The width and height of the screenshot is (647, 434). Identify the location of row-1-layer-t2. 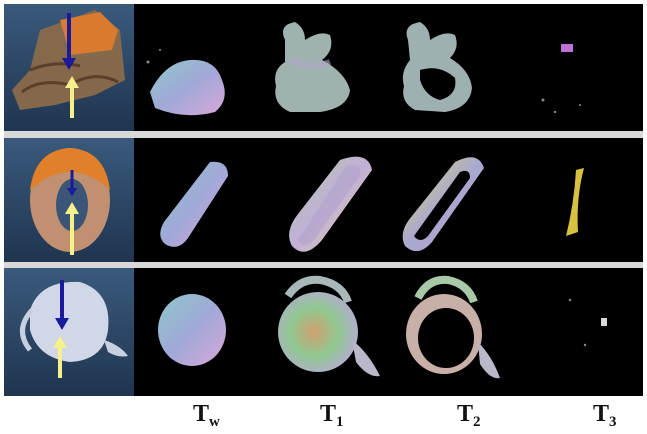
(437, 67).